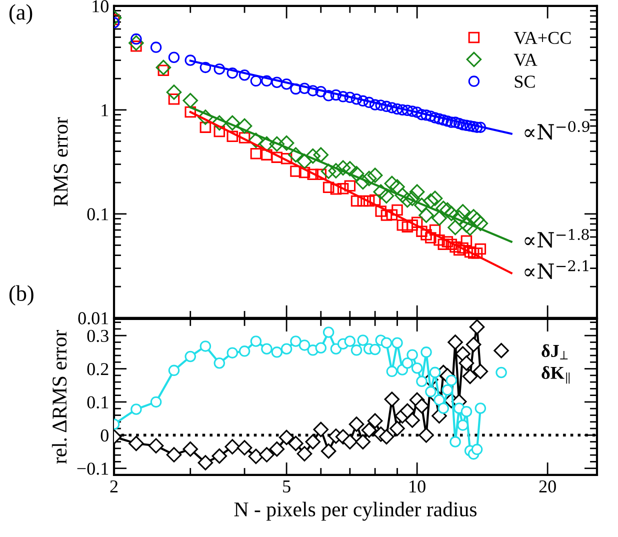 The height and width of the screenshot is (537, 618). Describe the element at coordinates (92, 468) in the screenshot. I see `y-tick-label: −0.1` at that location.